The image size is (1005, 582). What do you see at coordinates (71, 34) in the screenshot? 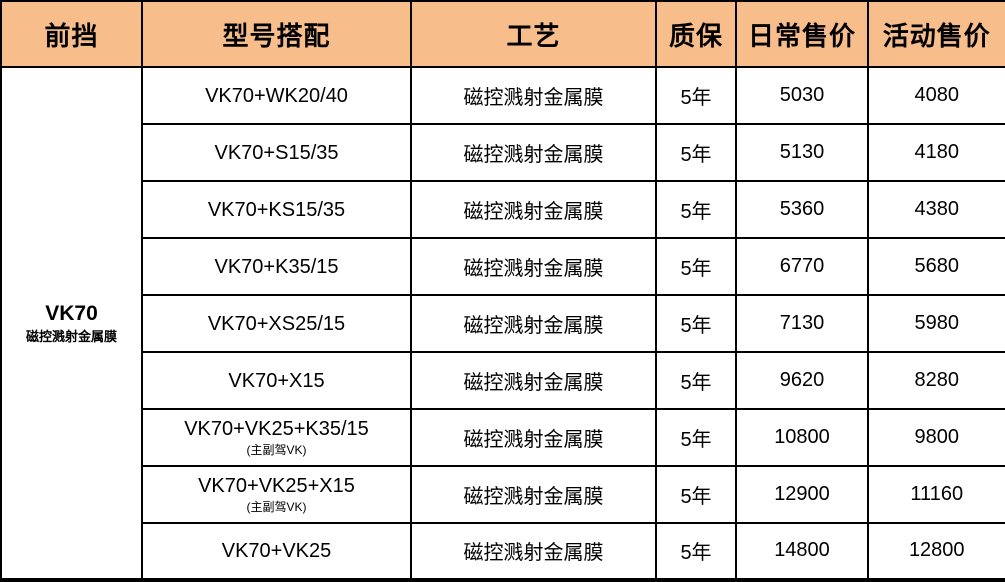
I see `header-front: 前挡` at bounding box center [71, 34].